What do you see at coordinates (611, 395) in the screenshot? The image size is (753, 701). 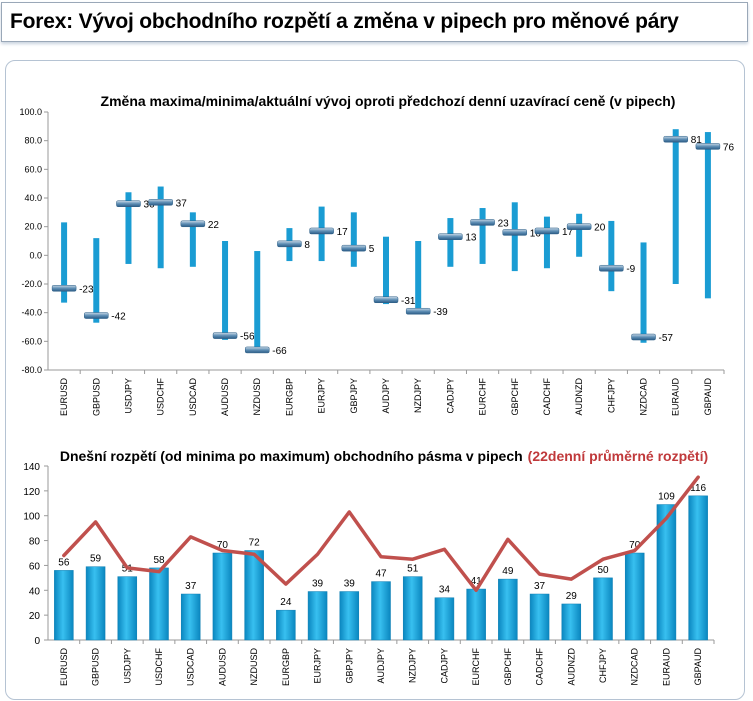 I see `chart1-category-label: CHFJPY` at bounding box center [611, 395].